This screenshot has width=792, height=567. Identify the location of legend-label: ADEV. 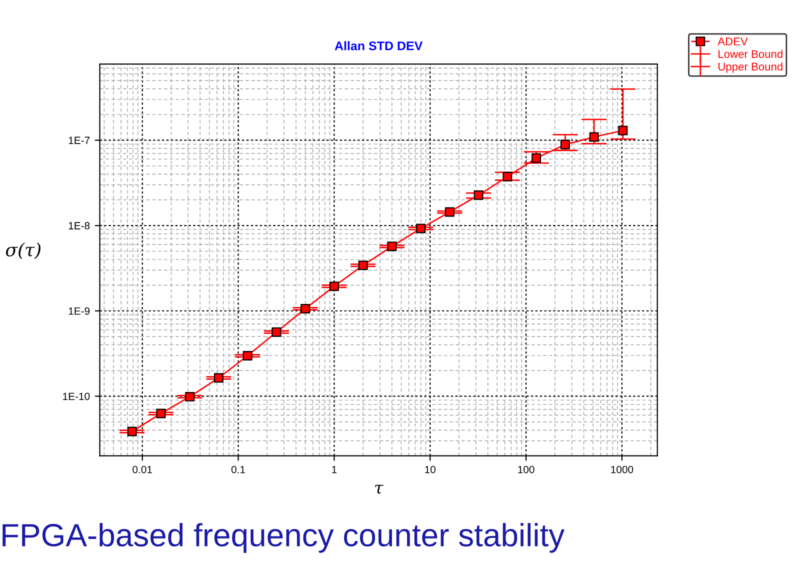
(733, 42).